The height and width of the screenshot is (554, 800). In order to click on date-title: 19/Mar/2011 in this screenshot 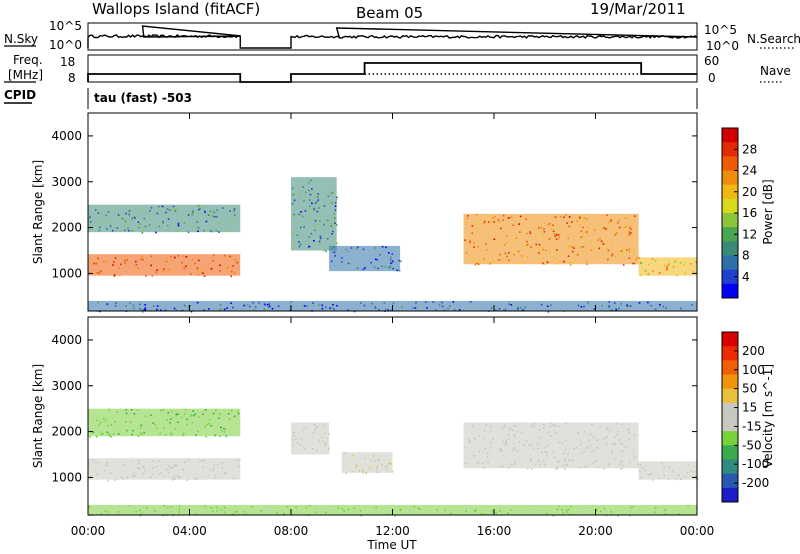, I will do `click(638, 9)`.